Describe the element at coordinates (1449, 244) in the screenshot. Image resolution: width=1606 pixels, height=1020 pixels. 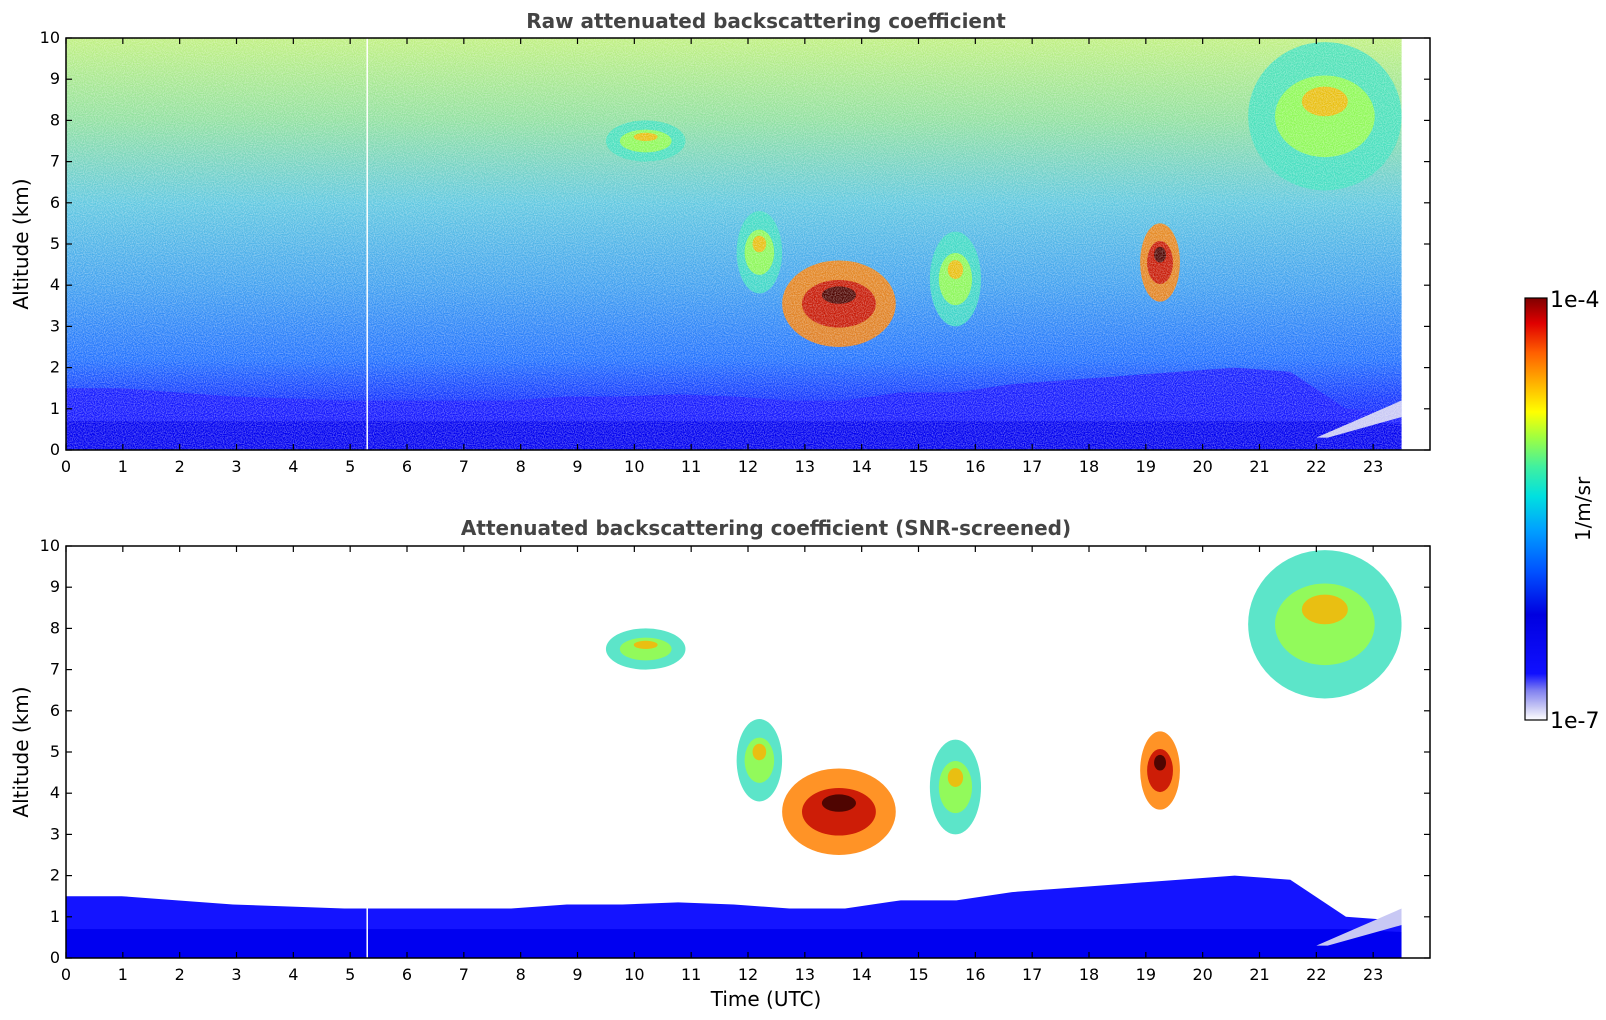
I see `raw-missing-data` at that location.